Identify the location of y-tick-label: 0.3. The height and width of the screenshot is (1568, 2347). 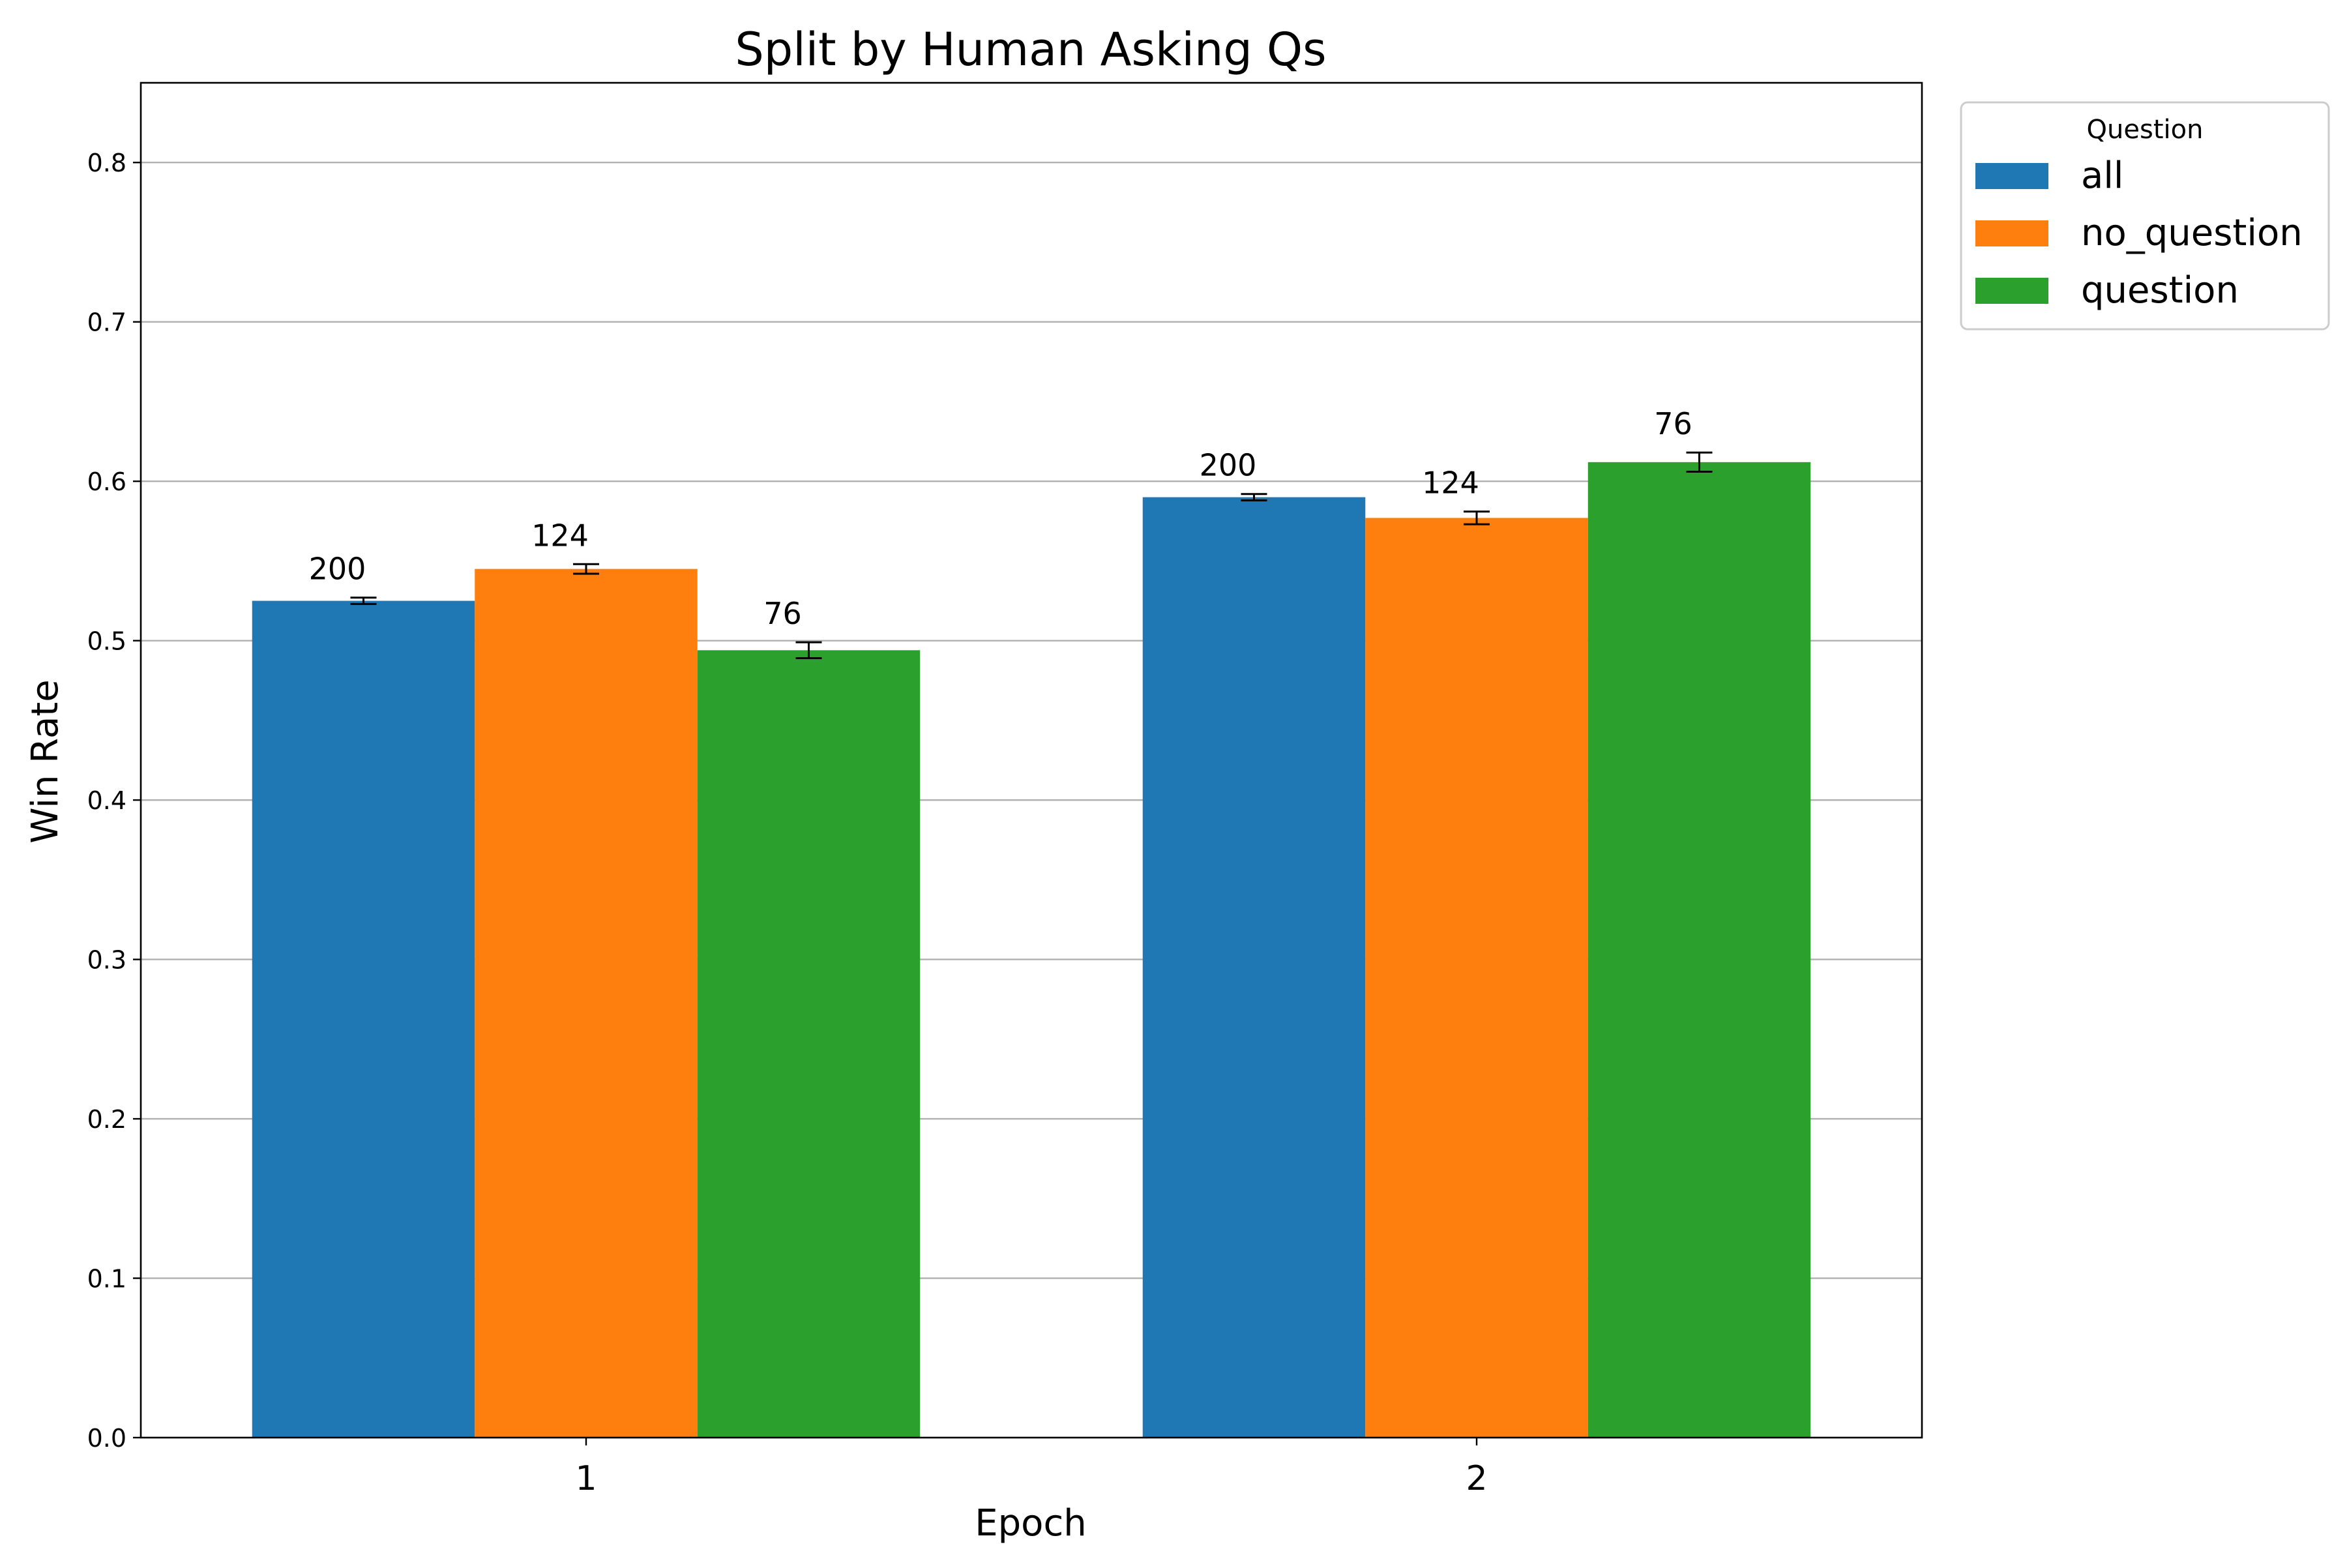
(106, 961).